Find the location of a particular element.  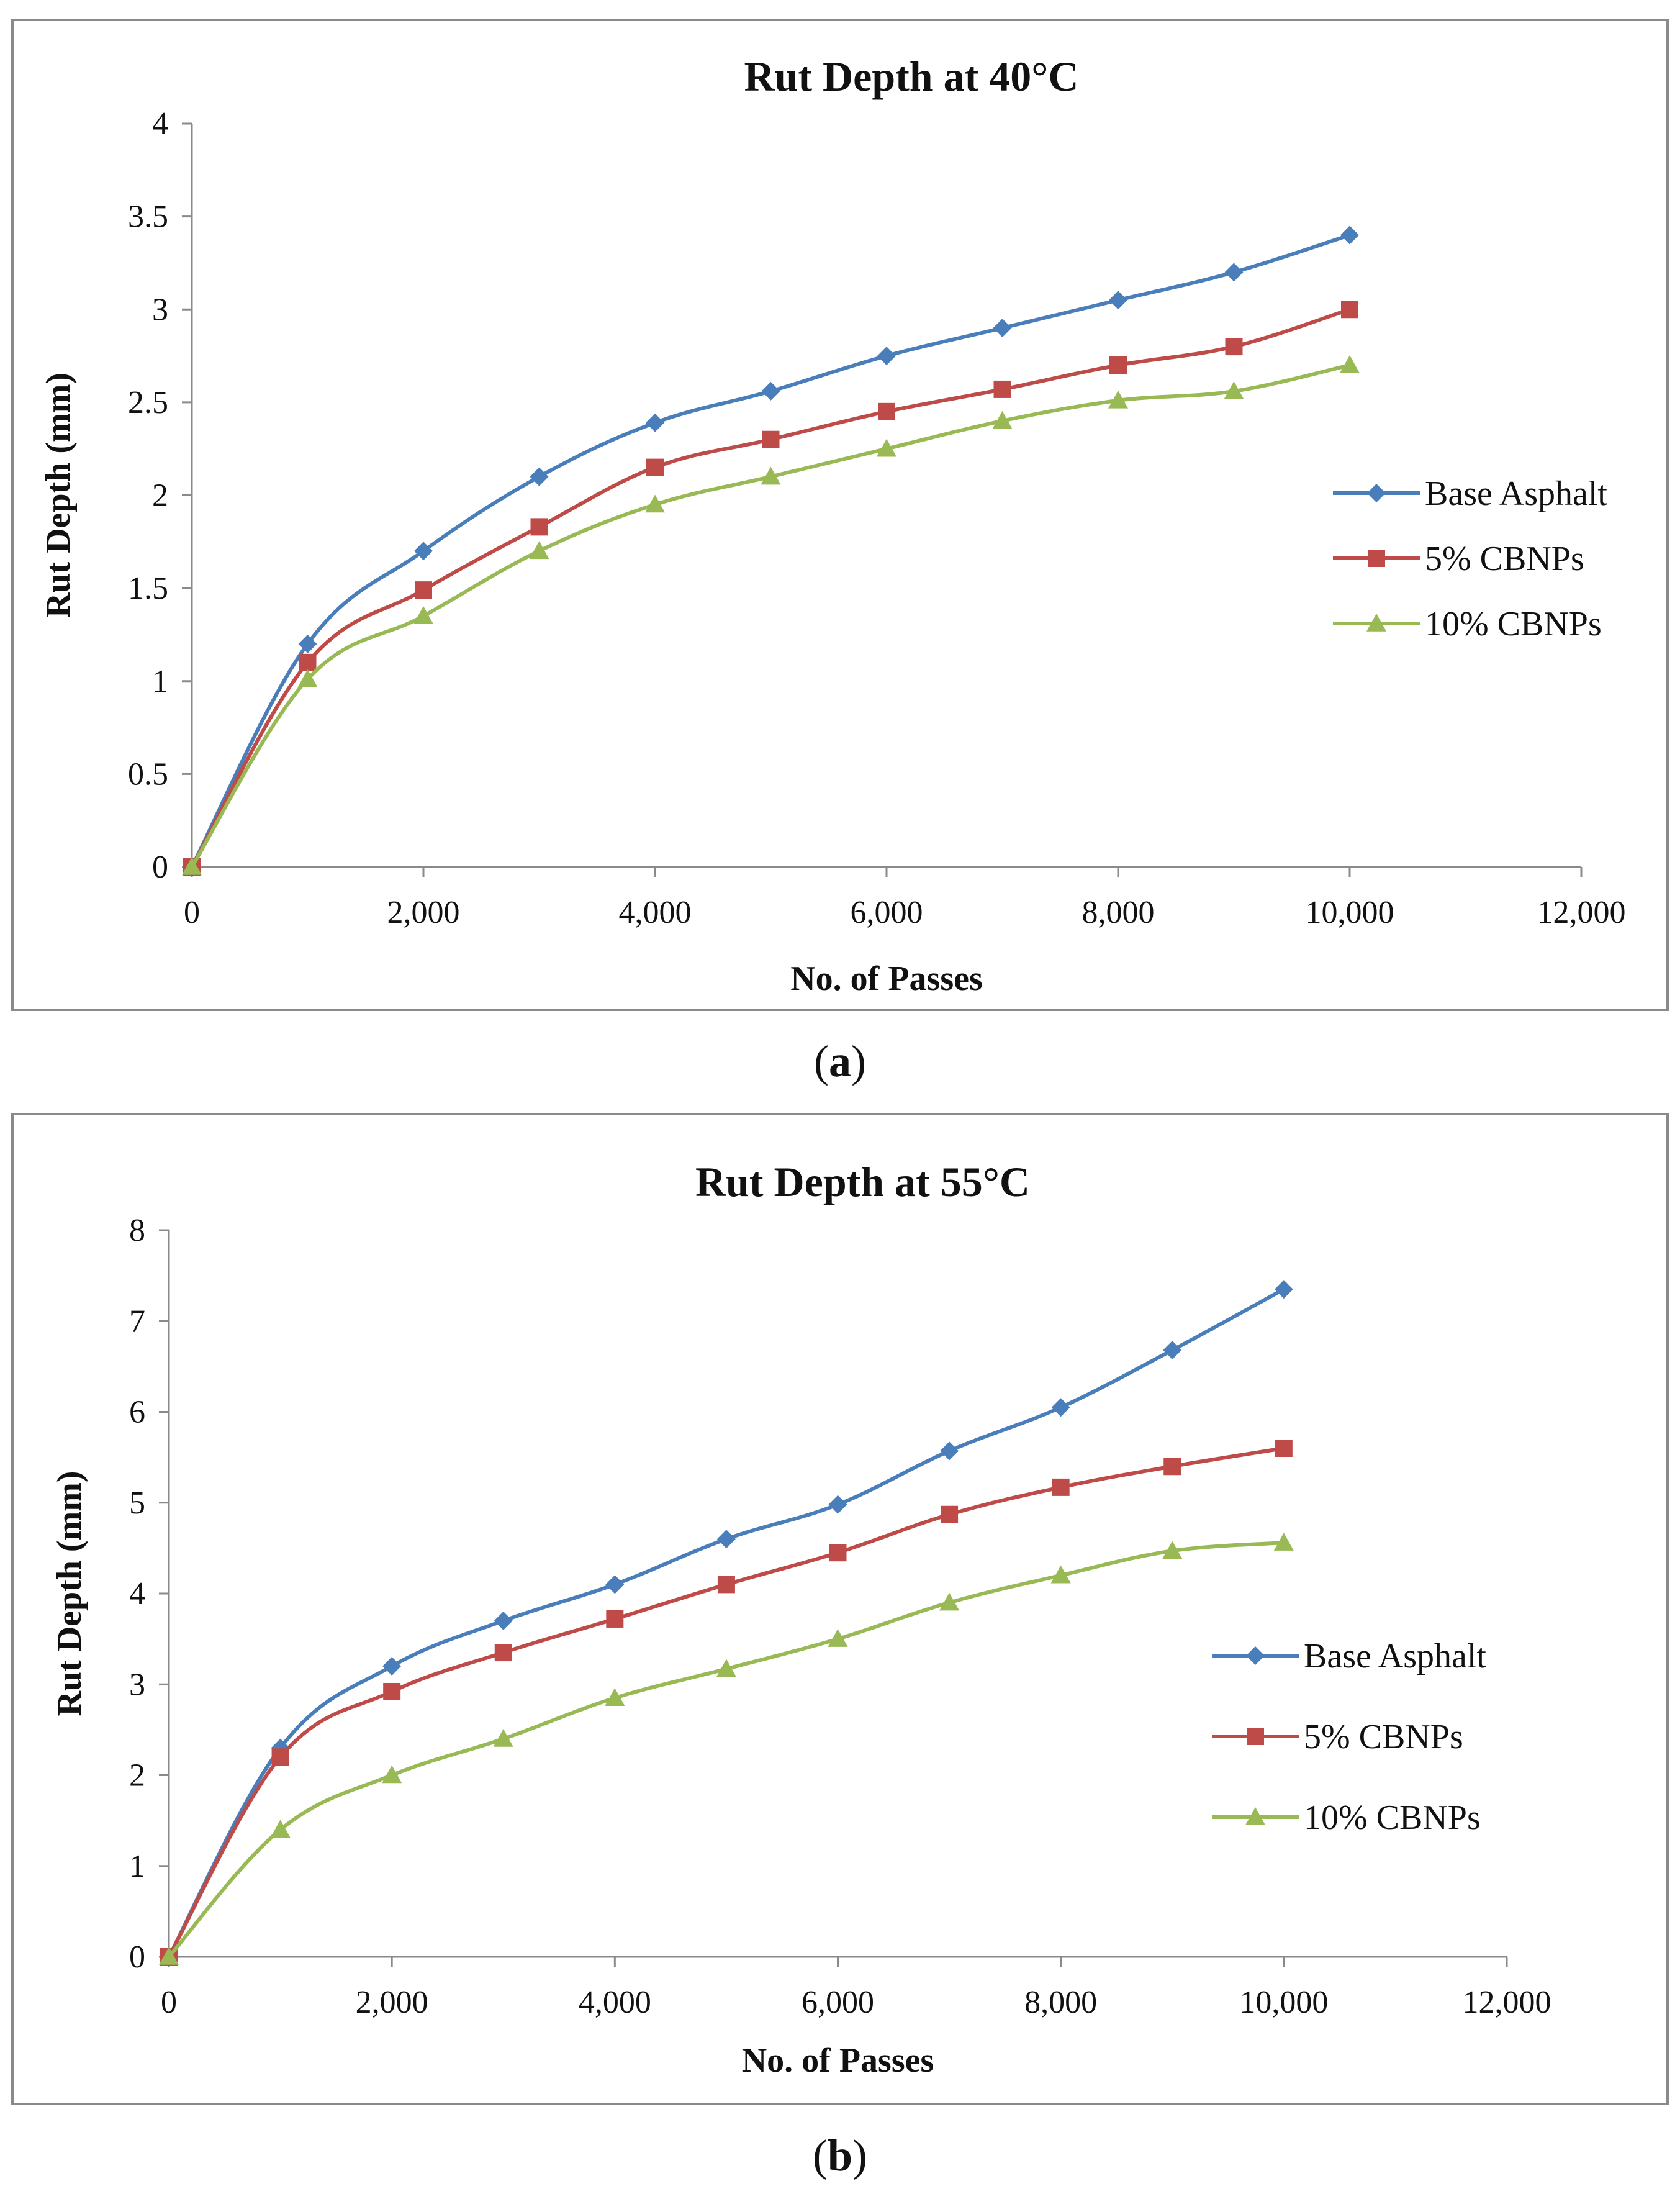

y-tick-label: 1 is located at coordinates (137, 1867).